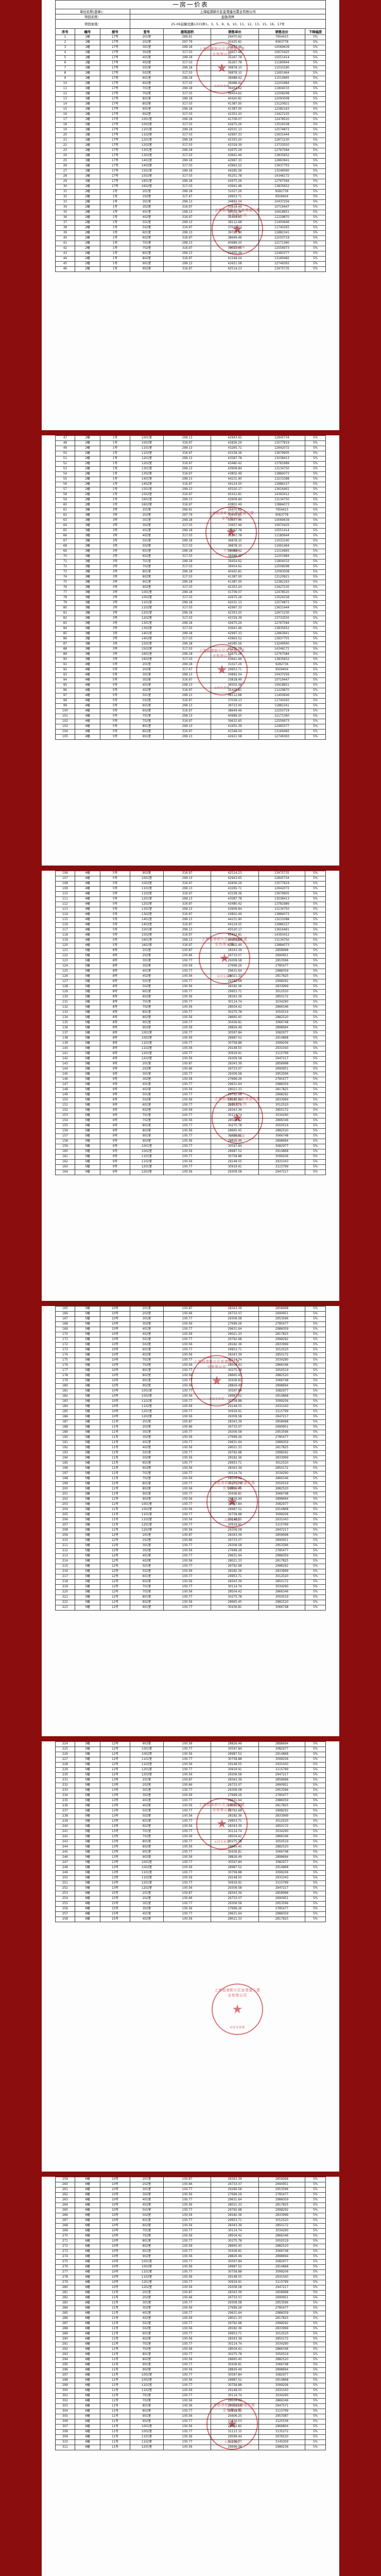  I want to click on table-row: 239 5幢 13号 601室 100.77 29953.71 3012520 5%, so click(190, 1821).